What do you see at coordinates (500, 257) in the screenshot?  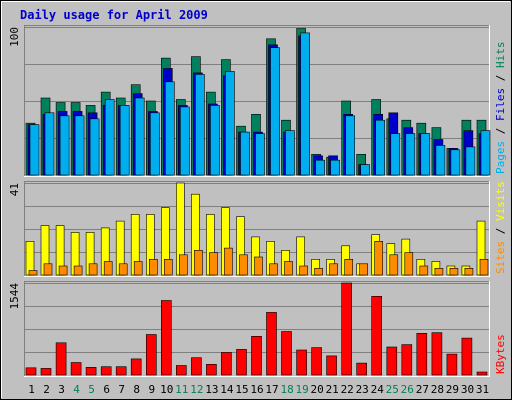 I see `legend-part: Sites` at bounding box center [500, 257].